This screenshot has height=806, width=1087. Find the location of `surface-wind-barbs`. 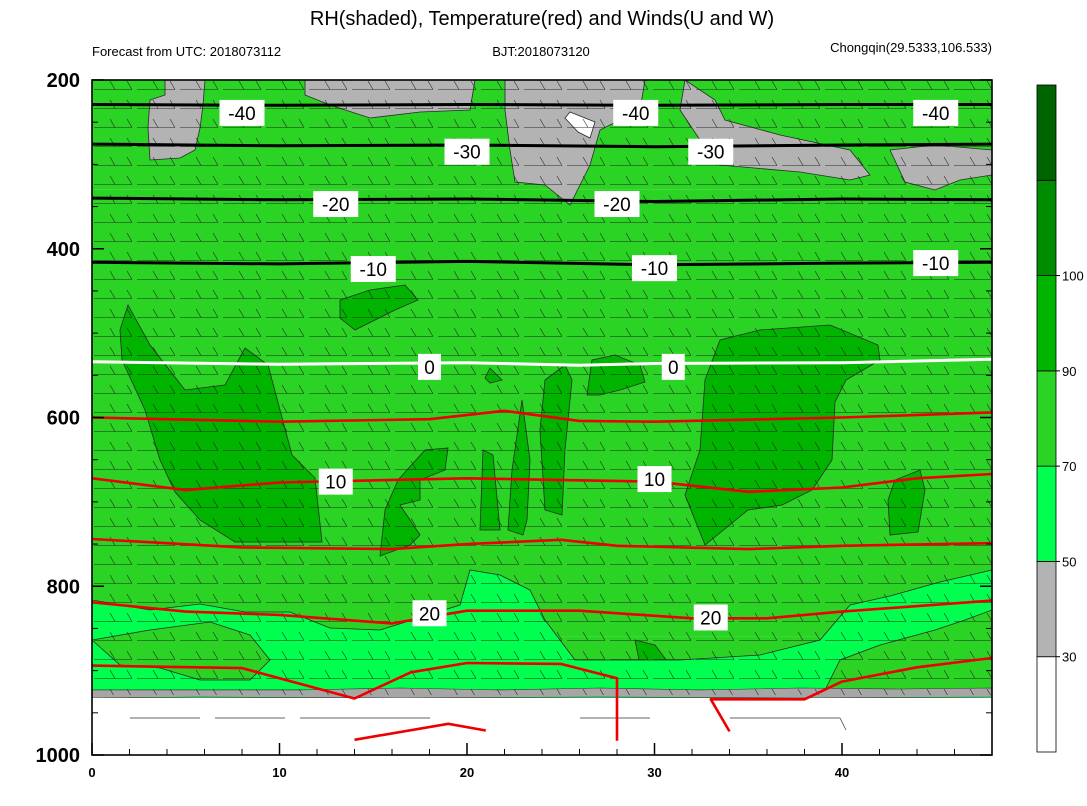

surface-wind-barbs is located at coordinates (488, 724).